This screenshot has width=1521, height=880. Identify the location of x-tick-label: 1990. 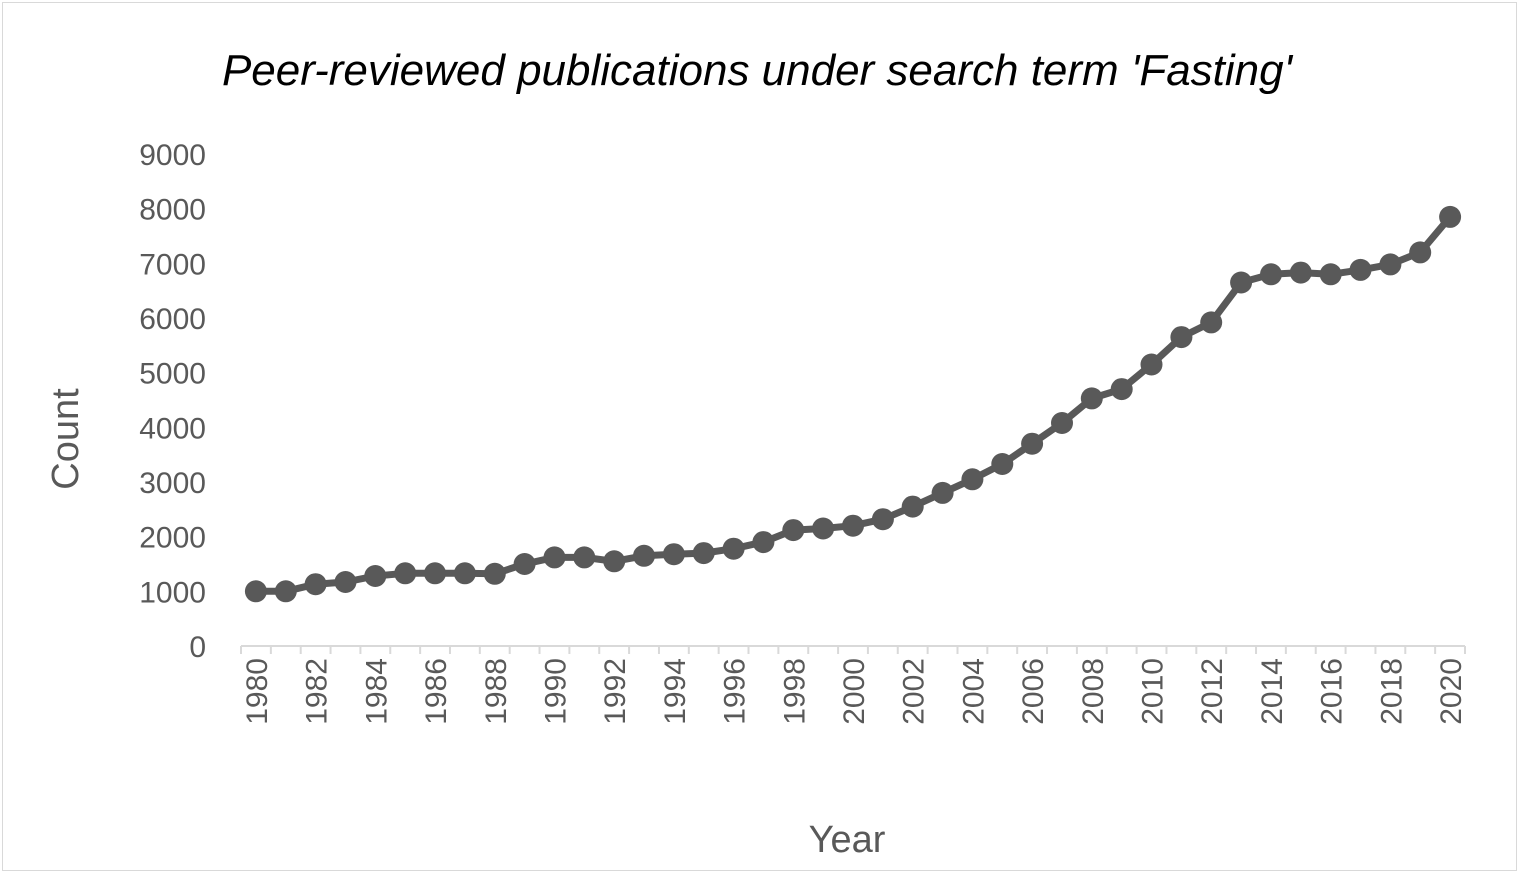
(555, 691).